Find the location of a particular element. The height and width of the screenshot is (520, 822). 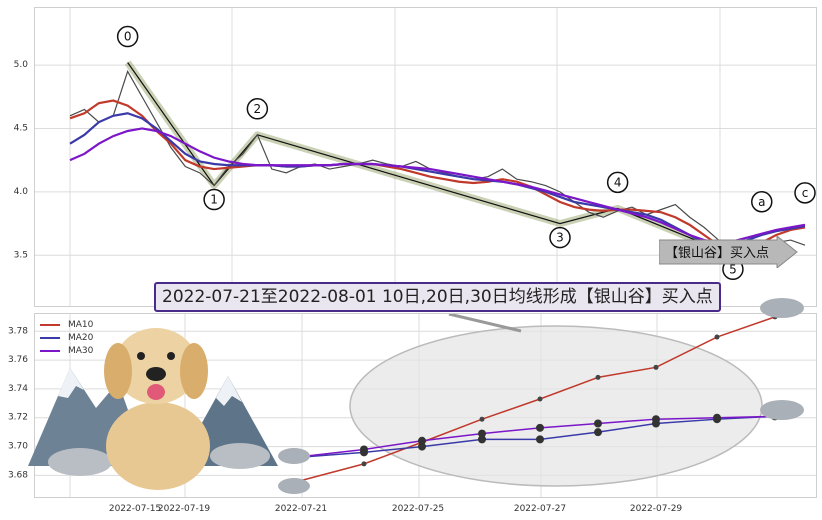

zigzag-point-label: 4 is located at coordinates (618, 182).